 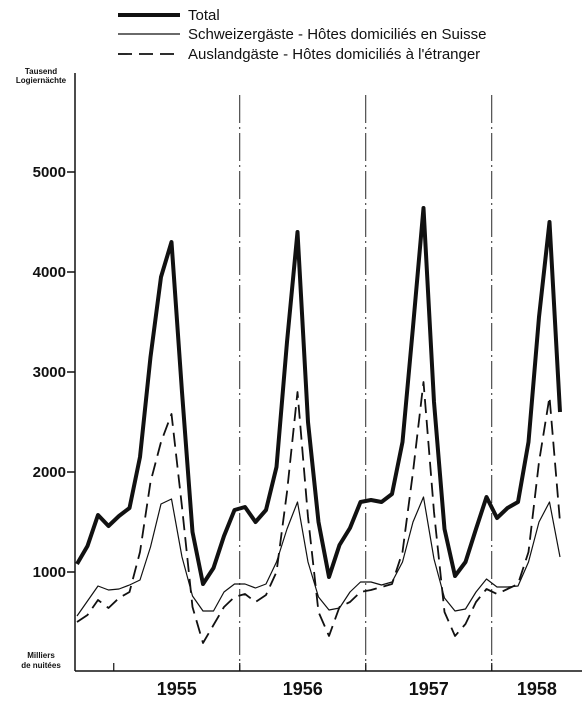 What do you see at coordinates (41, 71) in the screenshot?
I see `unit-label-de: Tausend` at bounding box center [41, 71].